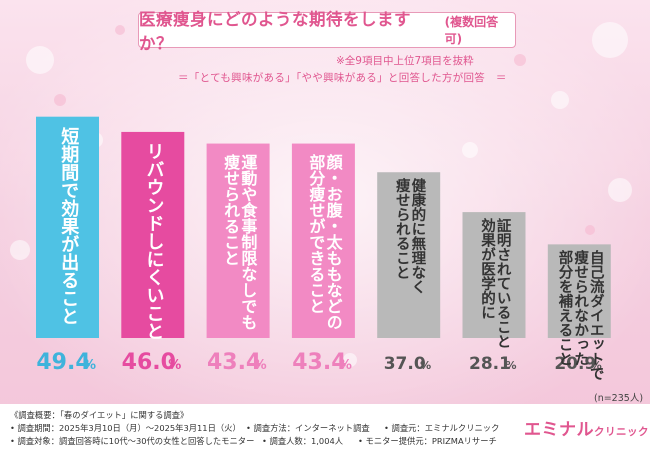  What do you see at coordinates (260, 365) in the screenshot?
I see `value-unit-3: %` at bounding box center [260, 365].